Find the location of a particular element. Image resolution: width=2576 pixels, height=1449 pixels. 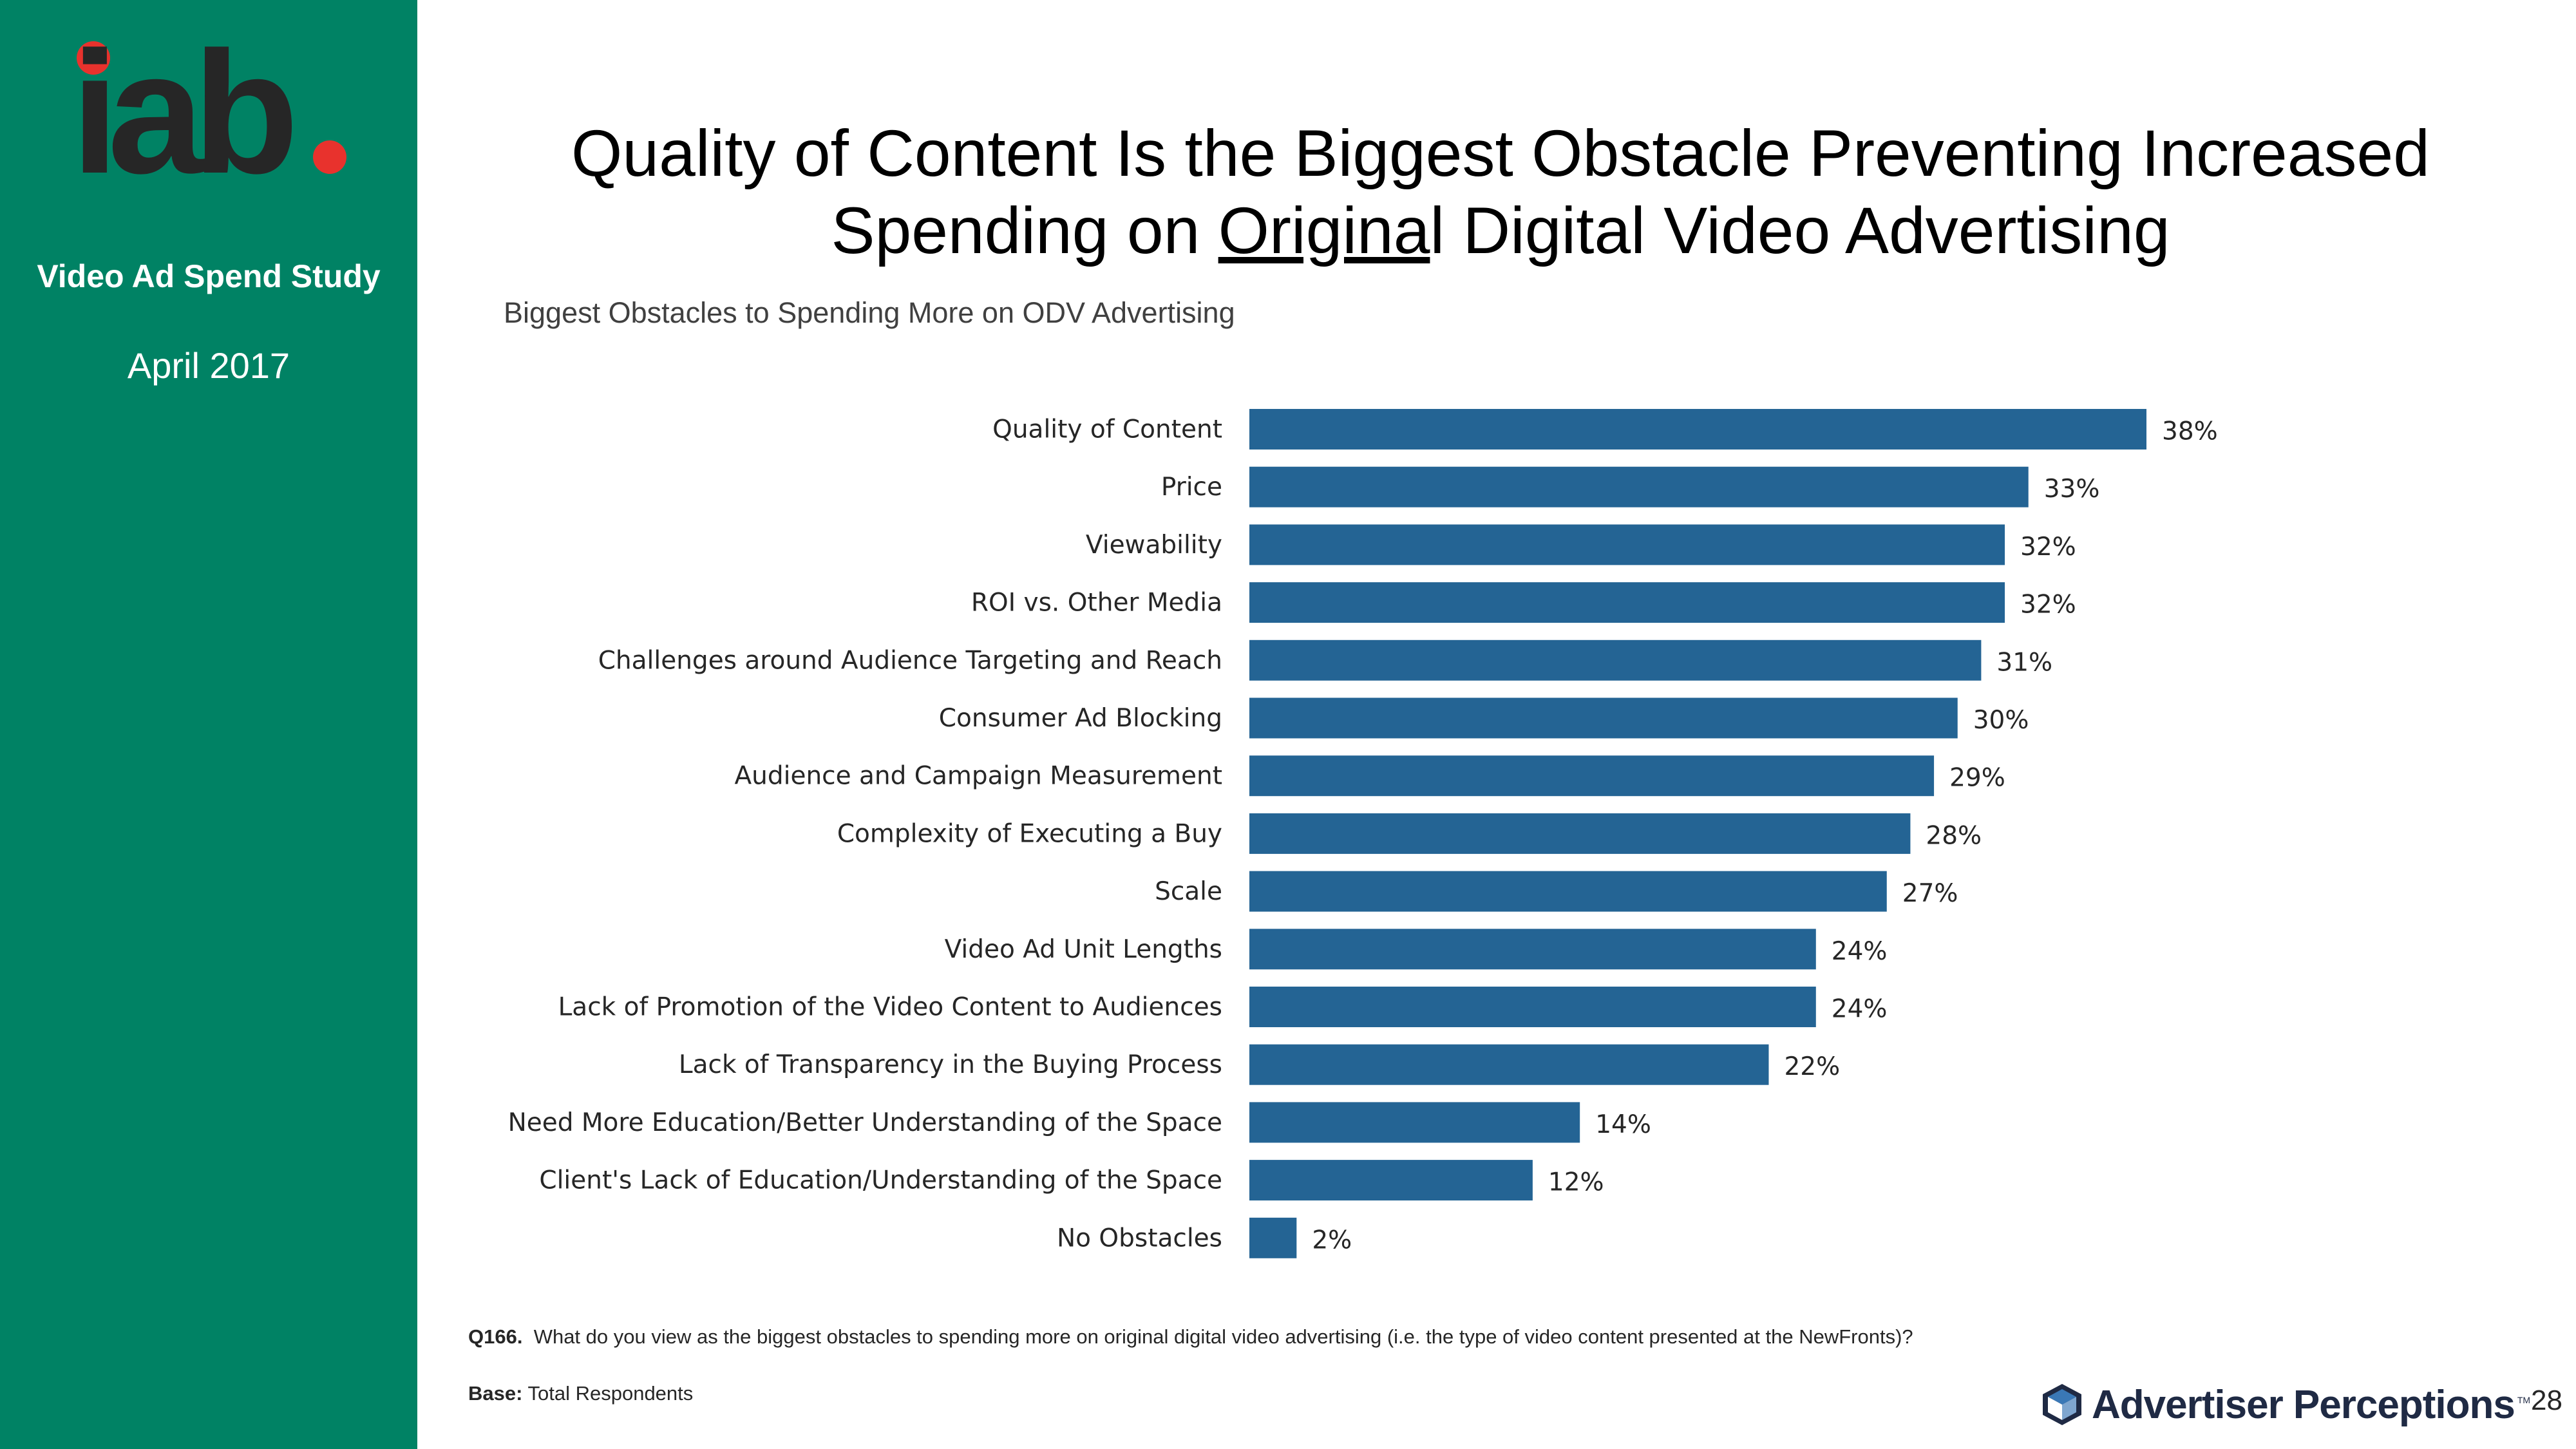

brand-logo: Advertiser Perceptions TM is located at coordinates (2285, 1405).